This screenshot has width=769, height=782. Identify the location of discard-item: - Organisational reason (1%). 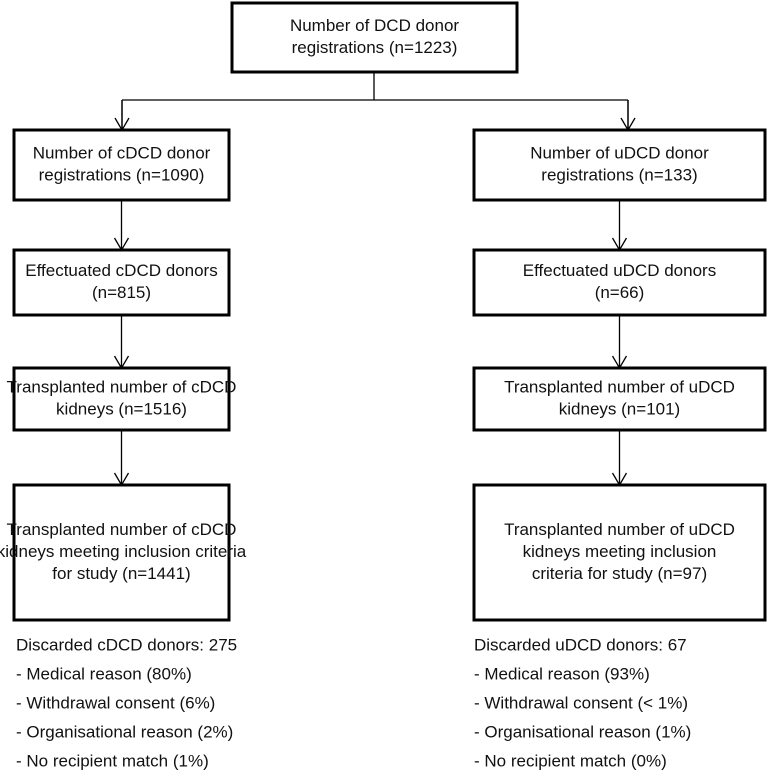
(582, 731).